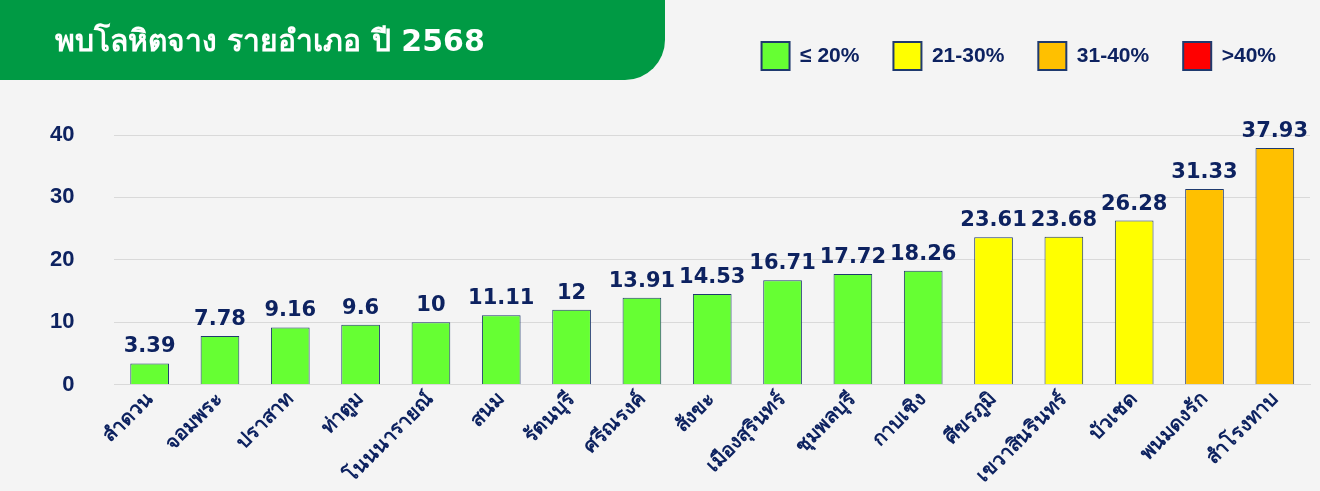 This screenshot has width=1320, height=491. Describe the element at coordinates (62, 134) in the screenshot. I see `y-tick-label: 40` at that location.